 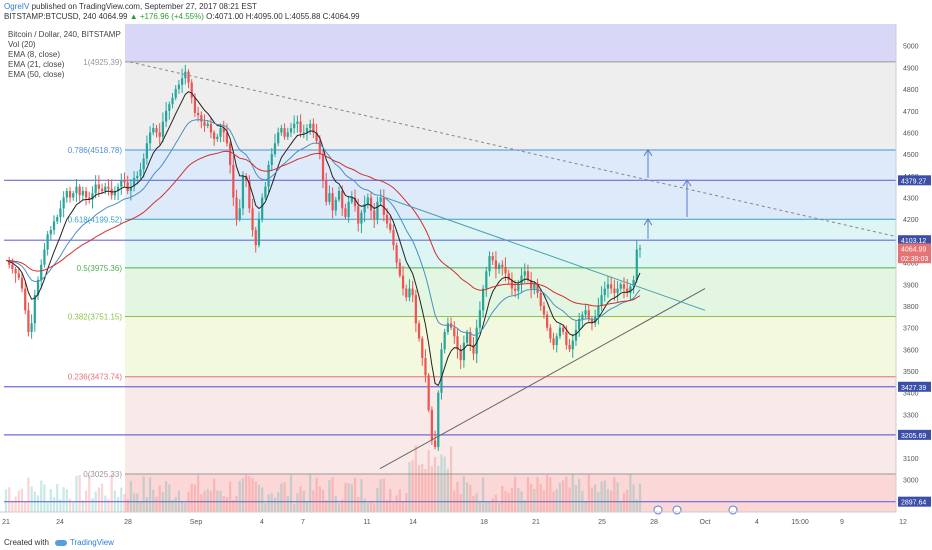 I want to click on x-tick-label: Oct, so click(x=705, y=522).